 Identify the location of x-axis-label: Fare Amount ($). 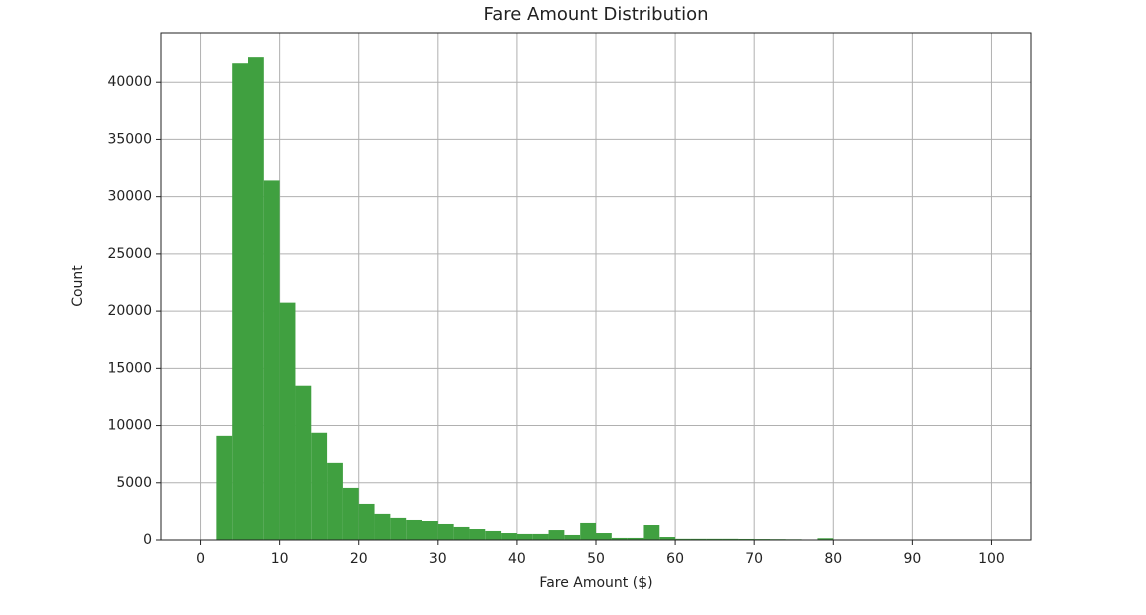
(595, 583).